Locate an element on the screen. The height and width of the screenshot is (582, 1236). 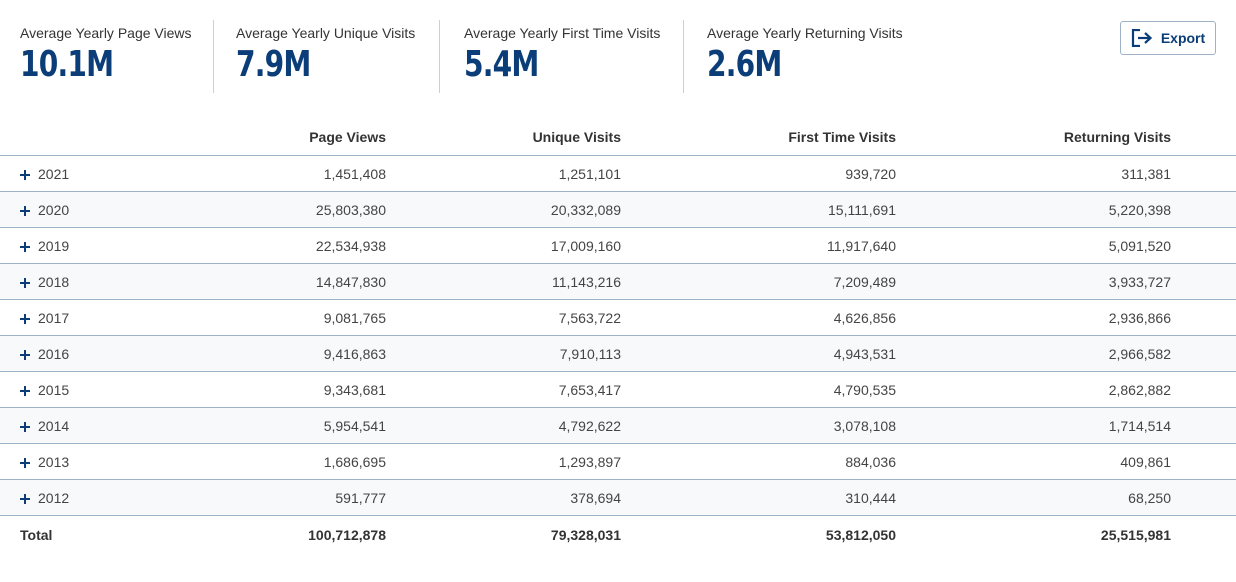
export-button: Export is located at coordinates (1168, 38).